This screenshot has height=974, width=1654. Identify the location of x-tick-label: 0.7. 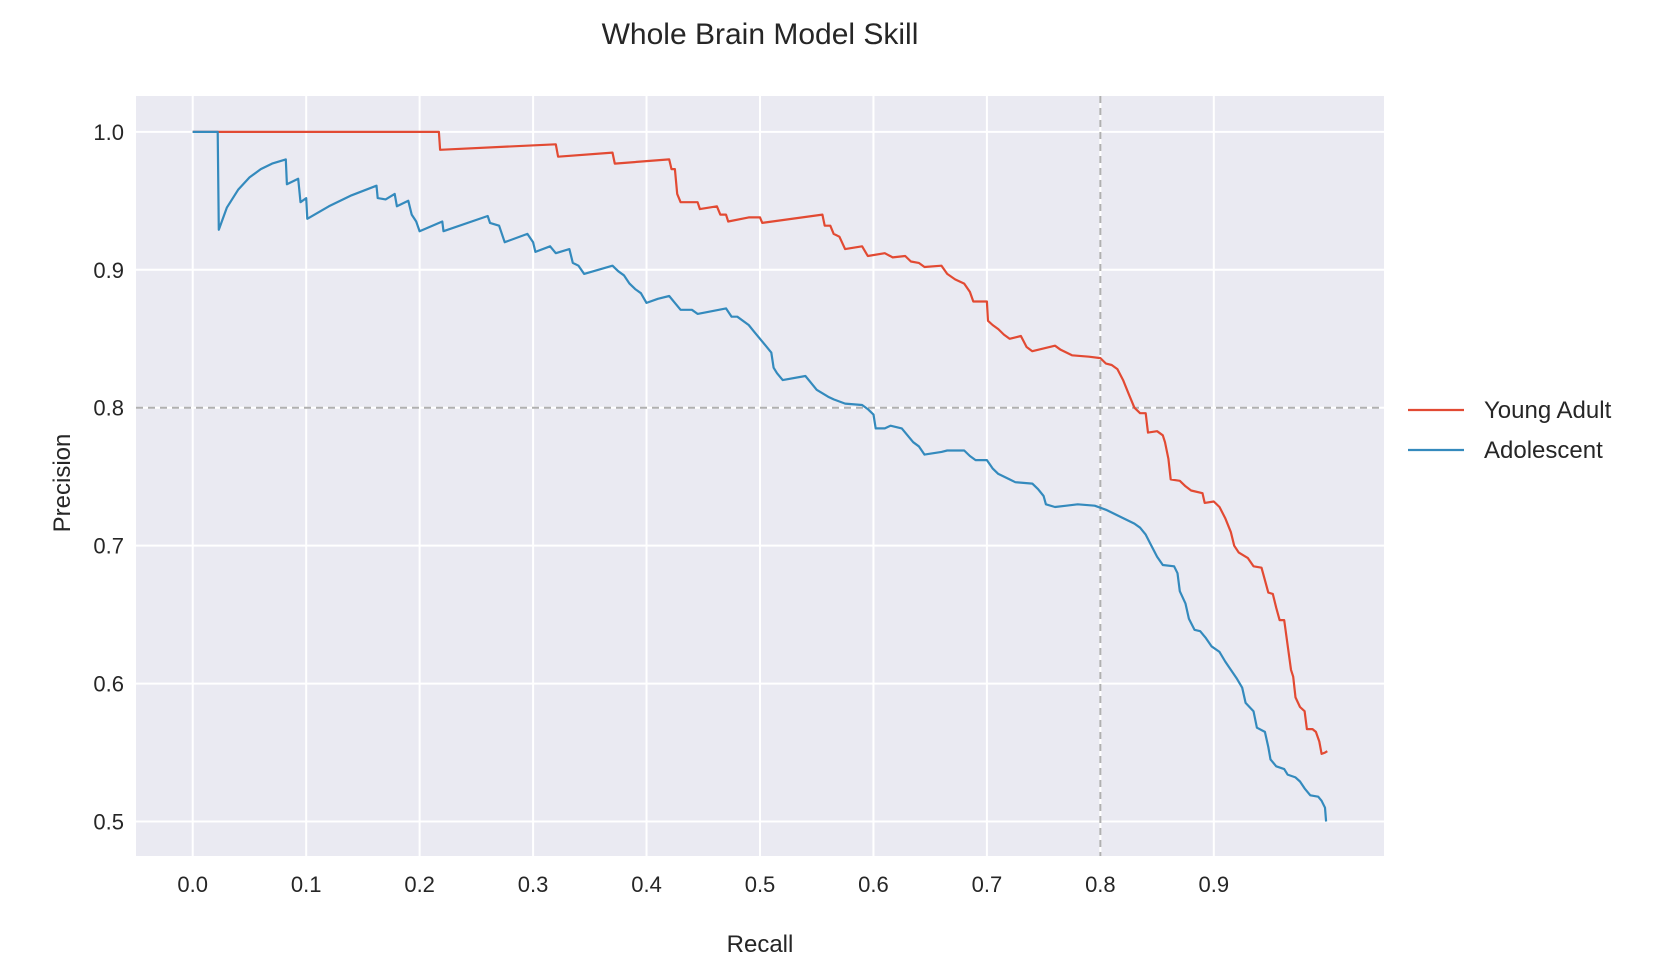
(987, 884).